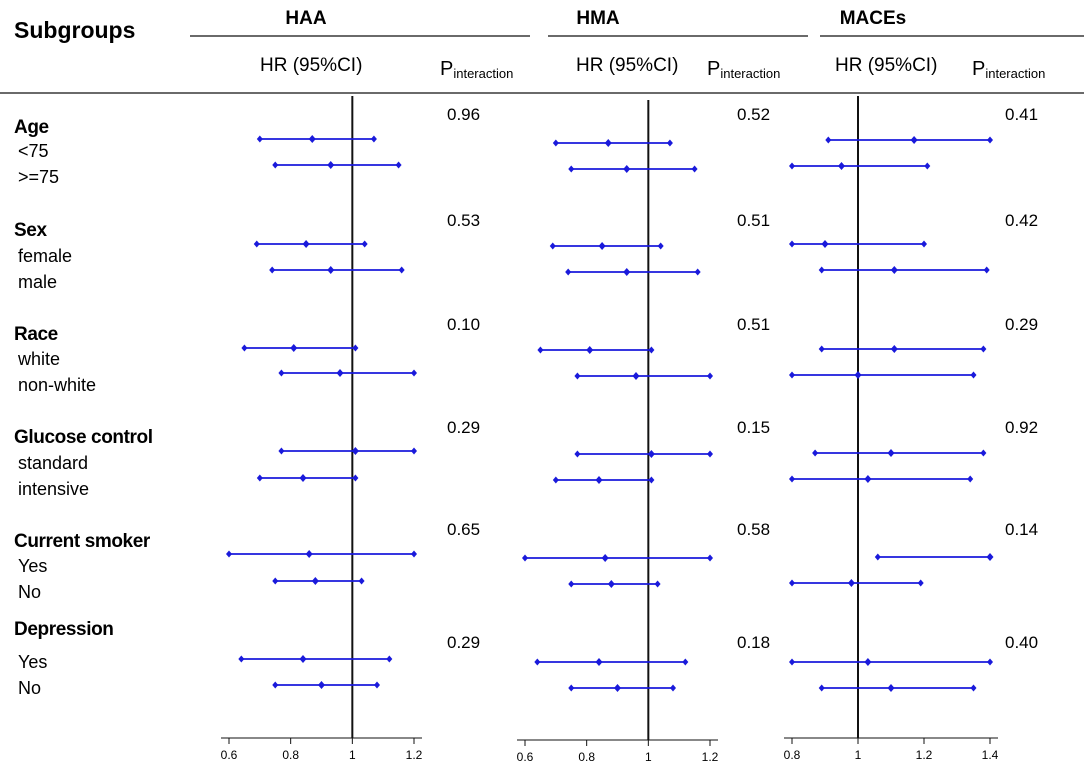 This screenshot has width=1084, height=774. I want to click on subgroup-name: Depression, so click(63, 629).